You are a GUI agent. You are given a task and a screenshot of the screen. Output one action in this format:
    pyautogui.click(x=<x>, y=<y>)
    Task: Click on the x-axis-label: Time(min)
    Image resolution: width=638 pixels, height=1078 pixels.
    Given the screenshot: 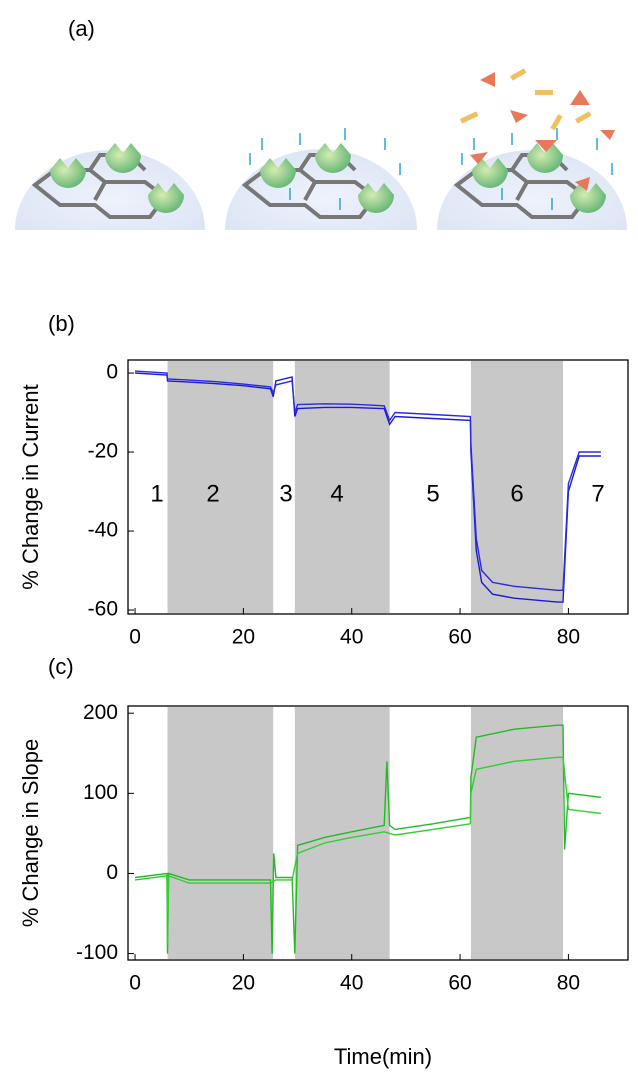 What is the action you would take?
    pyautogui.click(x=383, y=1056)
    